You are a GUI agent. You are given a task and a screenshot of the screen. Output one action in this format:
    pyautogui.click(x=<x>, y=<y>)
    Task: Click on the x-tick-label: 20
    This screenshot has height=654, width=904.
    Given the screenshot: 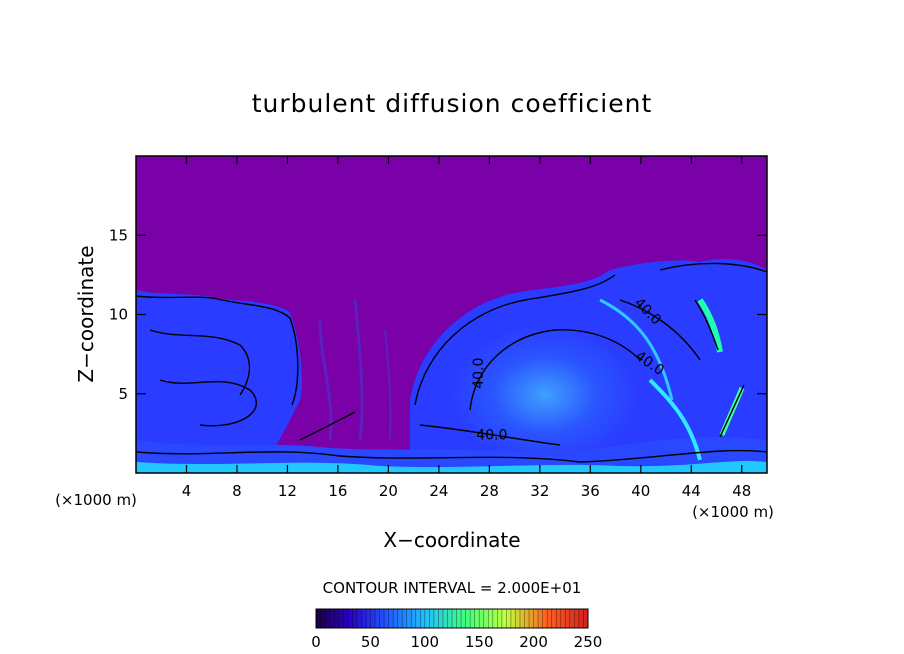 What is the action you would take?
    pyautogui.click(x=388, y=491)
    